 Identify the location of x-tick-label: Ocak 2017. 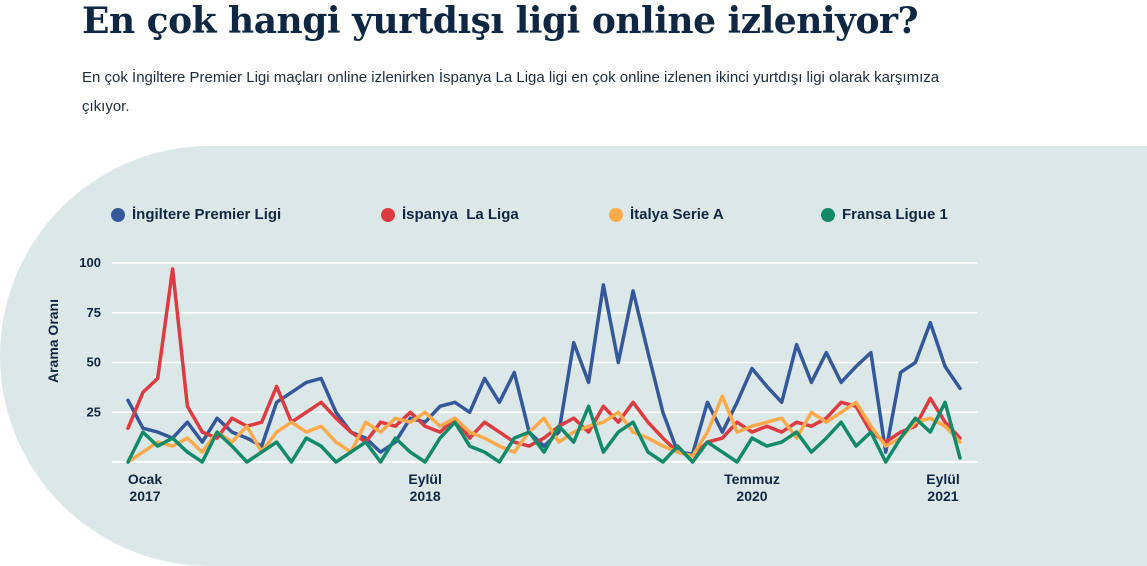
(145, 488).